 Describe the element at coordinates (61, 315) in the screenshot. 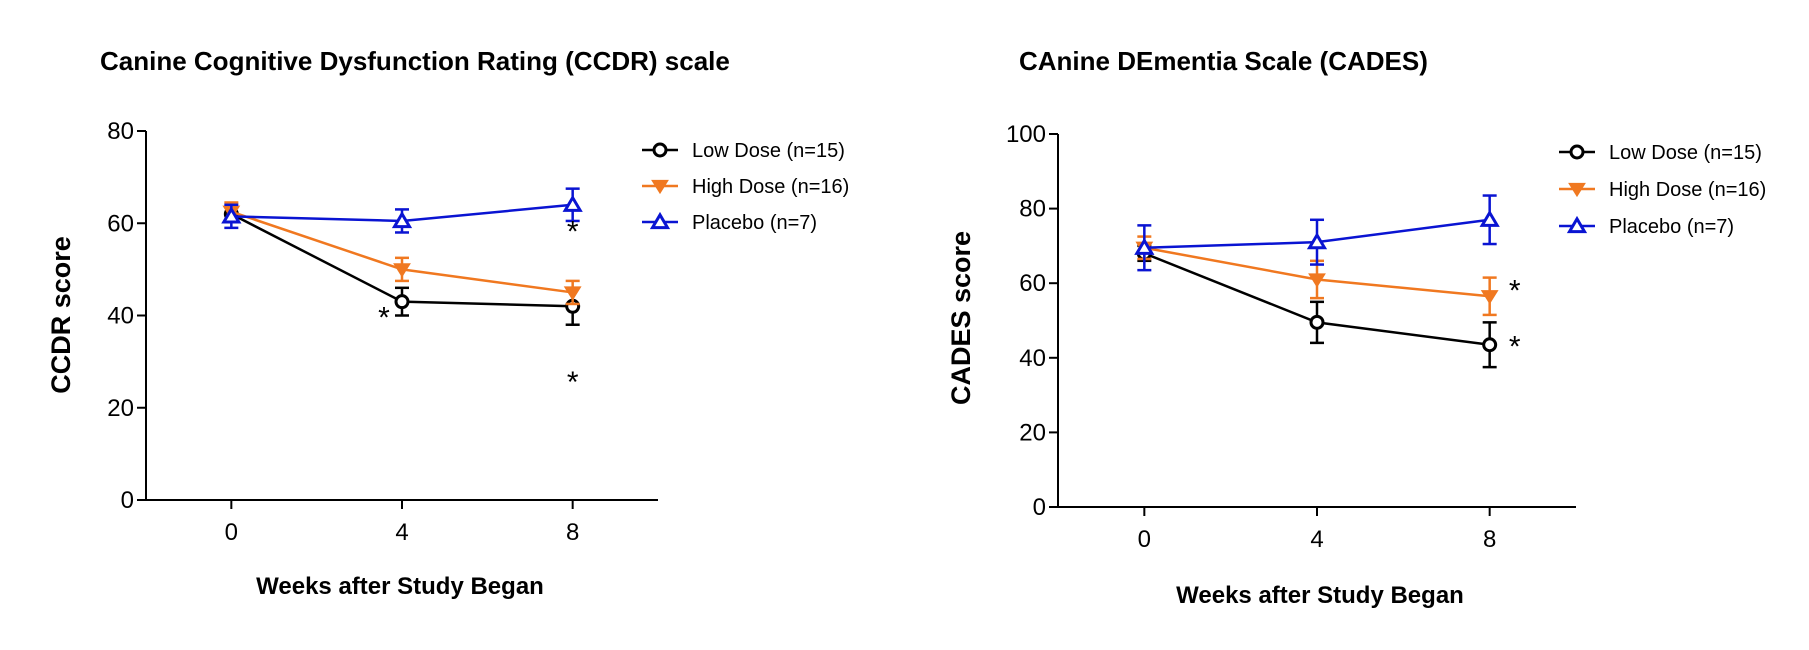

I see `y-axis-label: CCDR score` at that location.